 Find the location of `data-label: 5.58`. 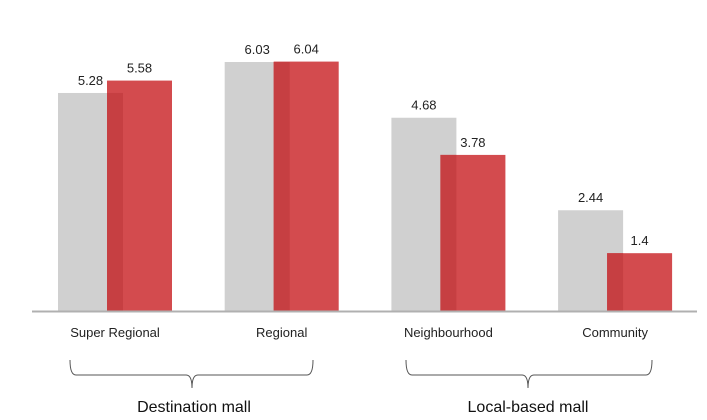

data-label: 5.58 is located at coordinates (139, 68).